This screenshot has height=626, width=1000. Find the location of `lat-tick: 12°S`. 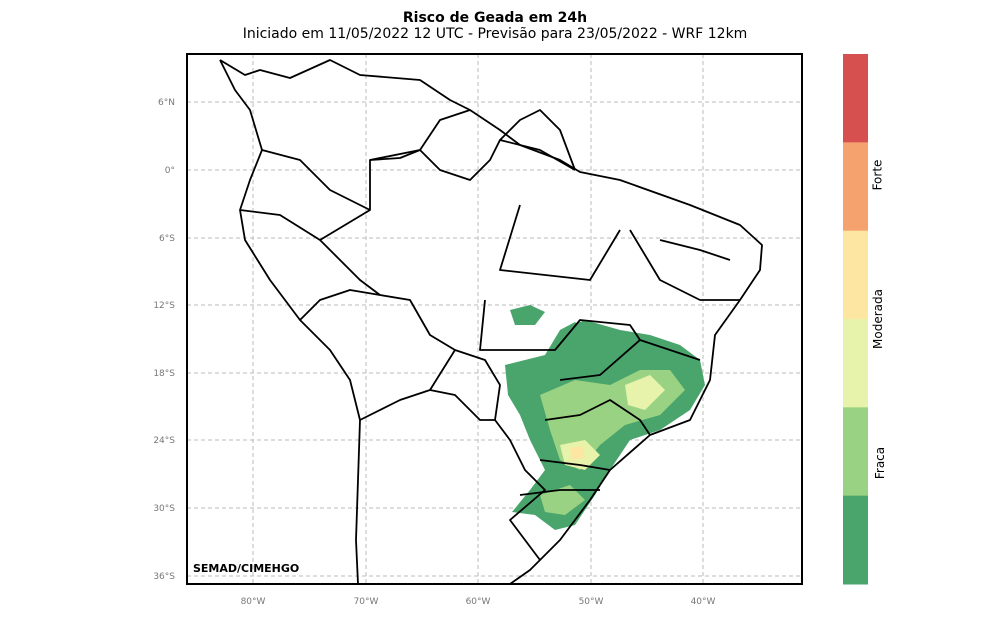

lat-tick: 12°S is located at coordinates (164, 306).